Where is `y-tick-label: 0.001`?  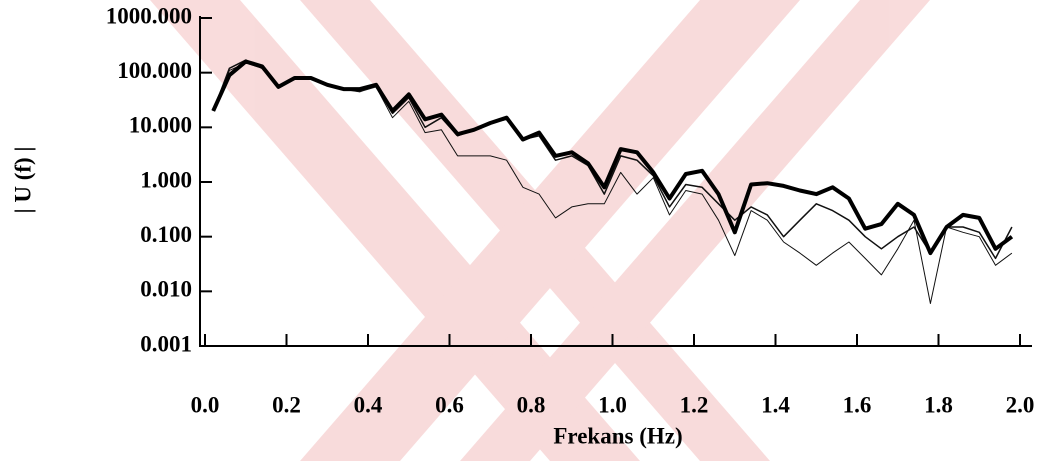
y-tick-label: 0.001 is located at coordinates (166, 343).